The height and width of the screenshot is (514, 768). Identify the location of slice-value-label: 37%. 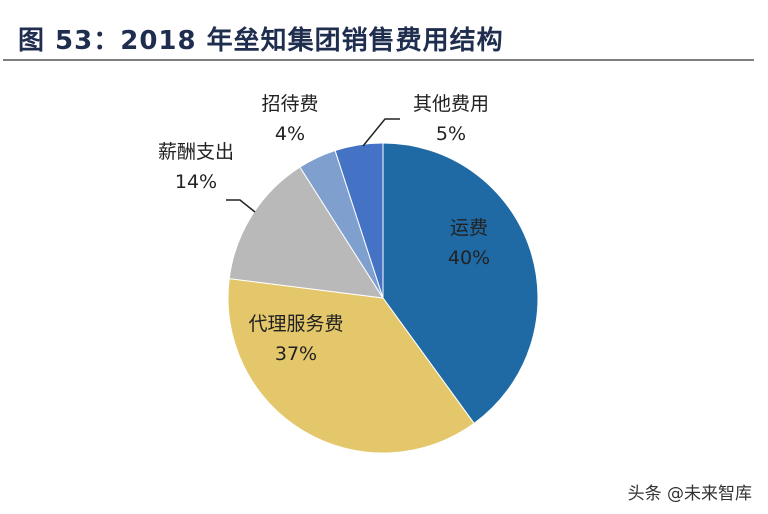
(296, 354).